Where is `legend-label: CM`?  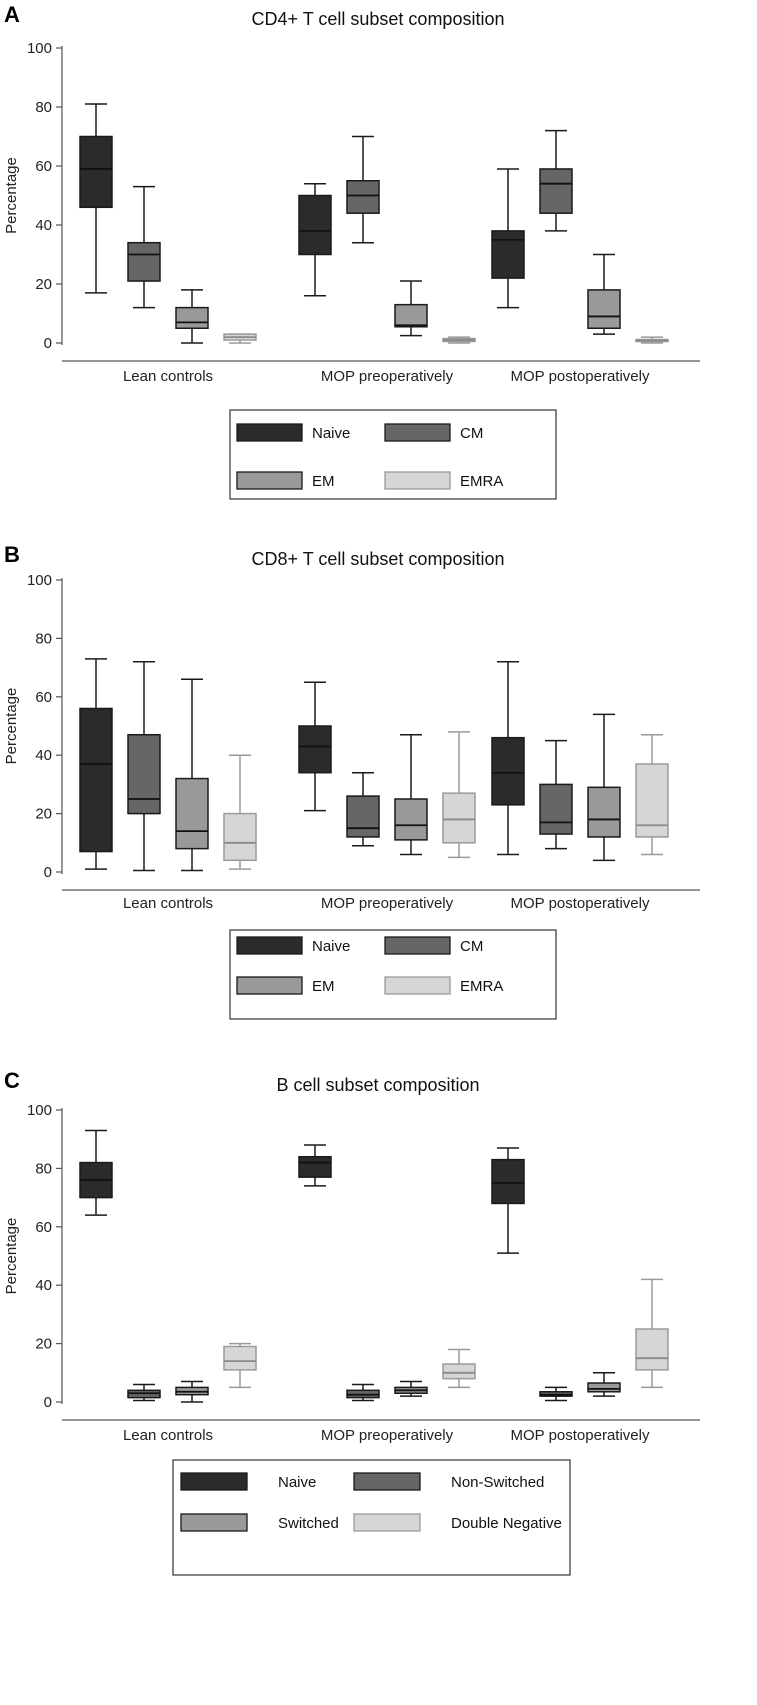
legend-label: CM is located at coordinates (471, 433).